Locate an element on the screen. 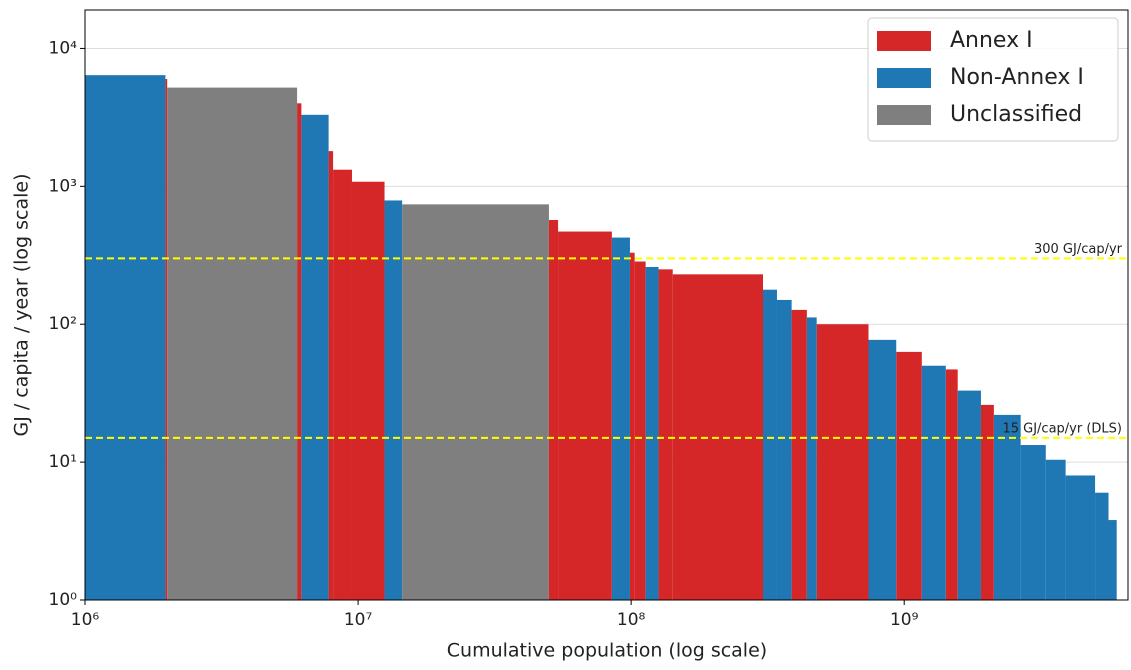 The height and width of the screenshot is (670, 1131). y-axis-label: GJ / capita / year (log scale) is located at coordinates (22, 304).